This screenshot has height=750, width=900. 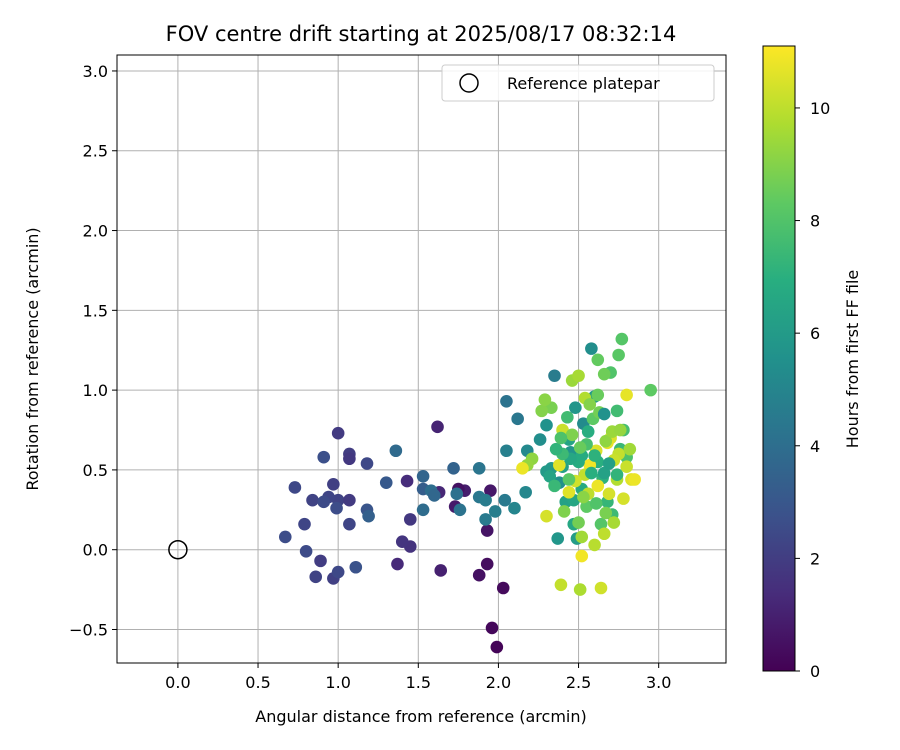 I want to click on y-axis-label: Rotation from reference (arcmin), so click(x=32, y=358).